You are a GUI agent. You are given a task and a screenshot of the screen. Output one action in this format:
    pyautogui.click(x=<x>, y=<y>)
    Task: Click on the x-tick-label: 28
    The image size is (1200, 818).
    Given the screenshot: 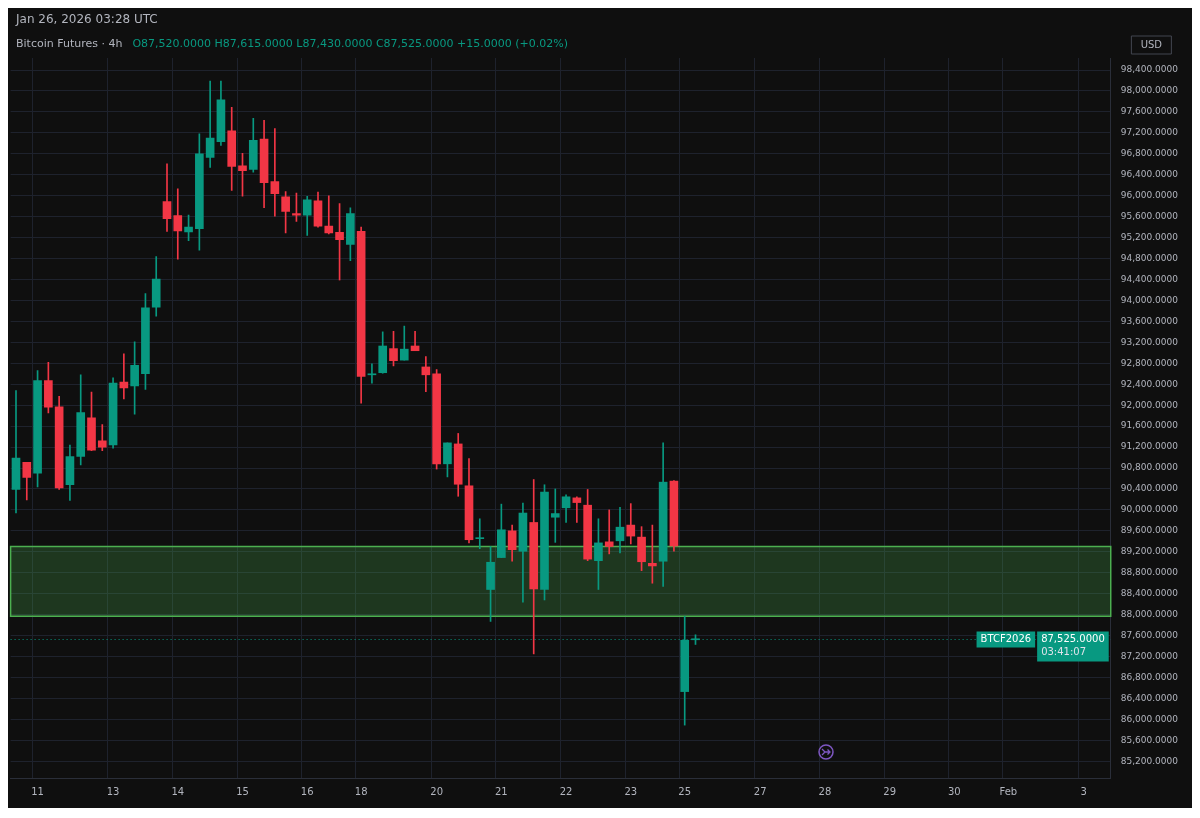 What is the action you would take?
    pyautogui.click(x=825, y=791)
    